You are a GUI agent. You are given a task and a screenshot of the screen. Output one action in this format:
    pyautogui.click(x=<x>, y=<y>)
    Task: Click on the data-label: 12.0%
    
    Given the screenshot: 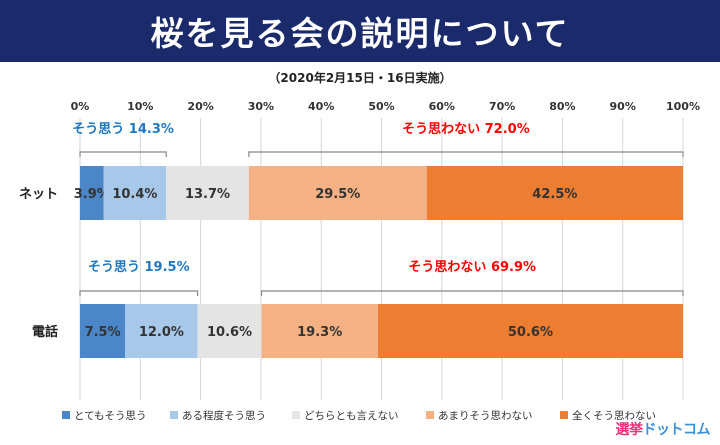 What is the action you would take?
    pyautogui.click(x=161, y=332)
    